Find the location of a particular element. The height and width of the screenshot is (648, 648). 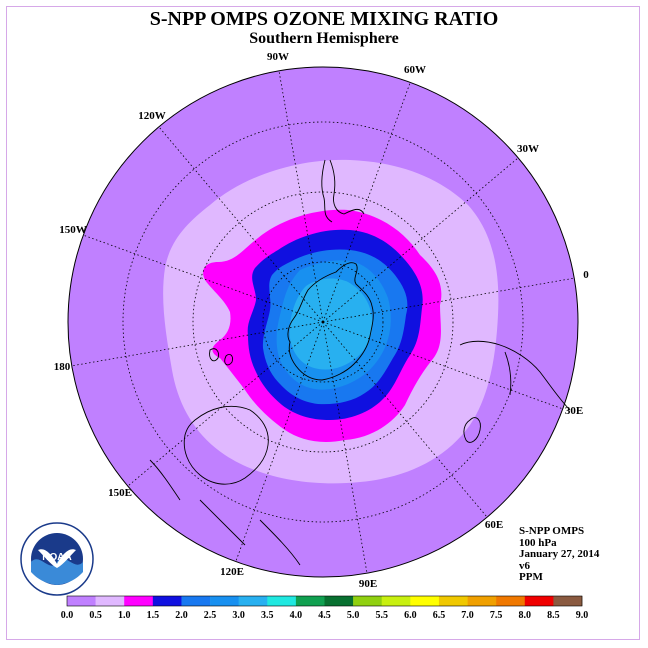

meridian-90w is located at coordinates (301, 196).